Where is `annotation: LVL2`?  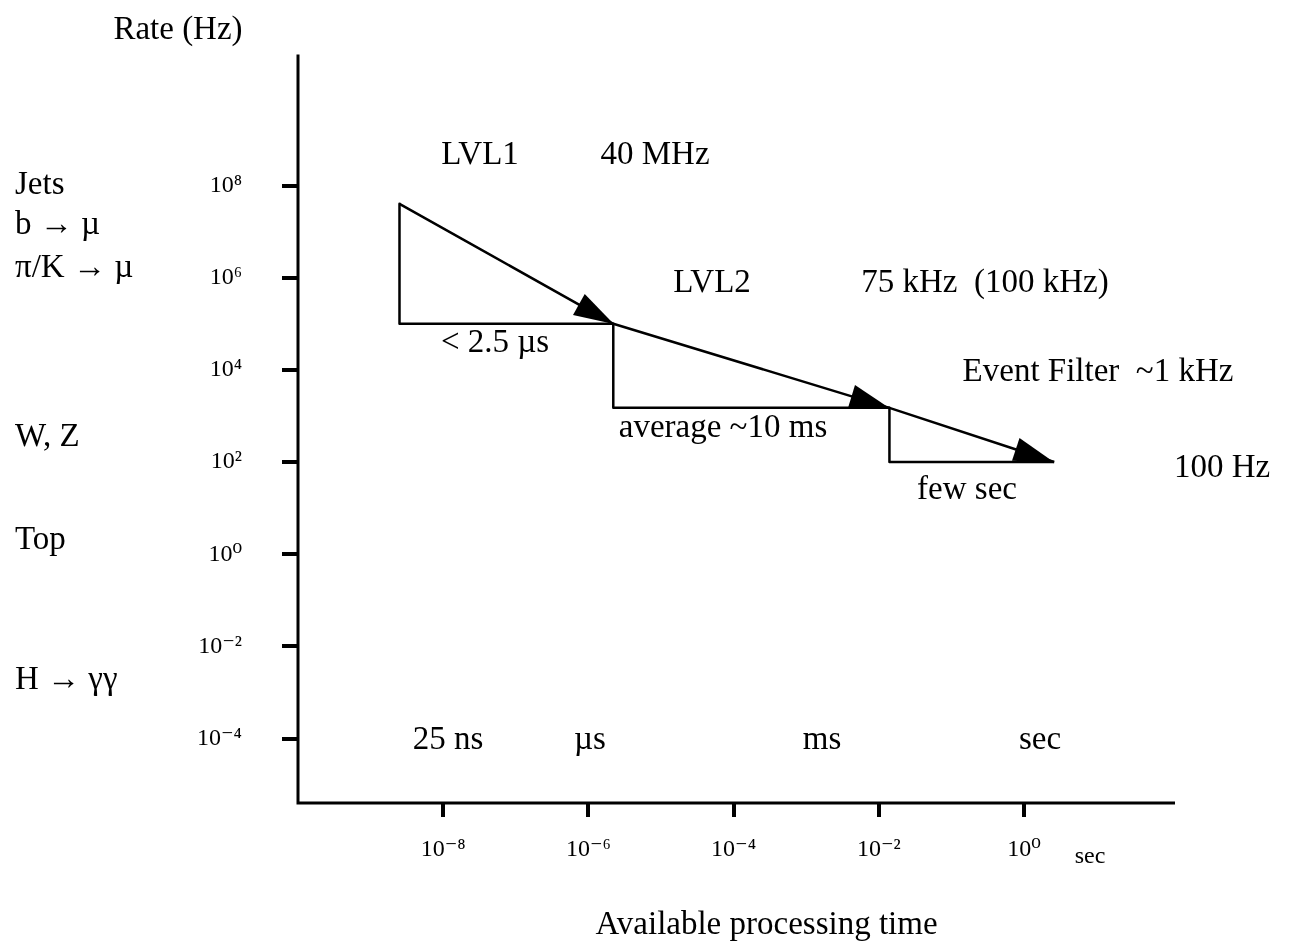 annotation: LVL2 is located at coordinates (712, 280).